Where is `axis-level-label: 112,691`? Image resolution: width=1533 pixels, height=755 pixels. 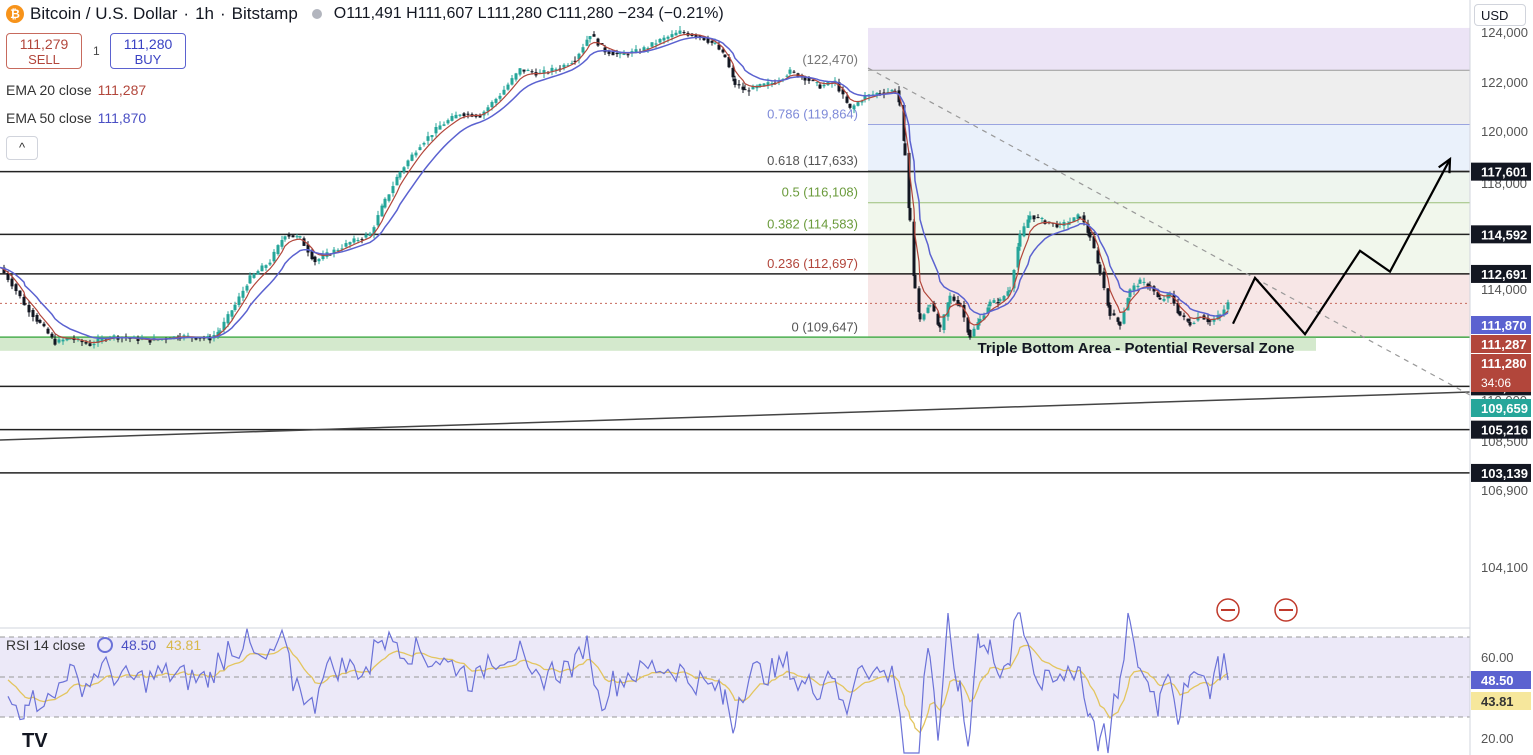 axis-level-label: 112,691 is located at coordinates (1504, 274).